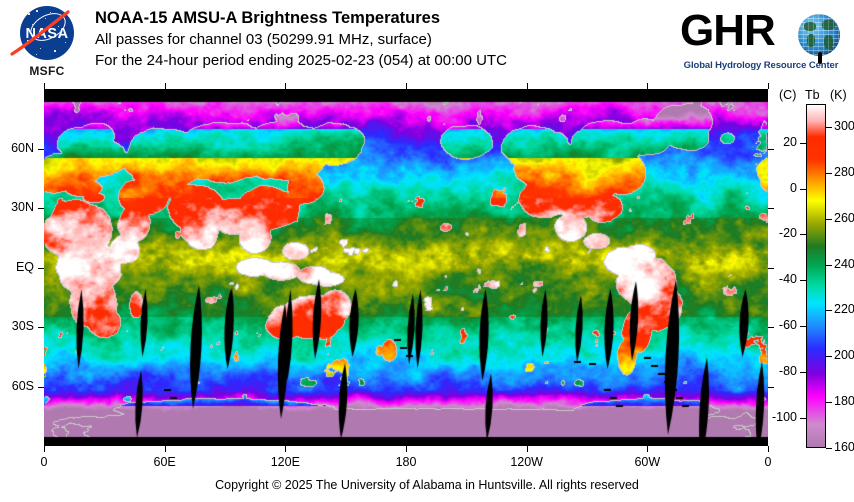 This screenshot has height=502, width=854. Describe the element at coordinates (787, 370) in the screenshot. I see `colorbar-label-celsius: -80` at that location.